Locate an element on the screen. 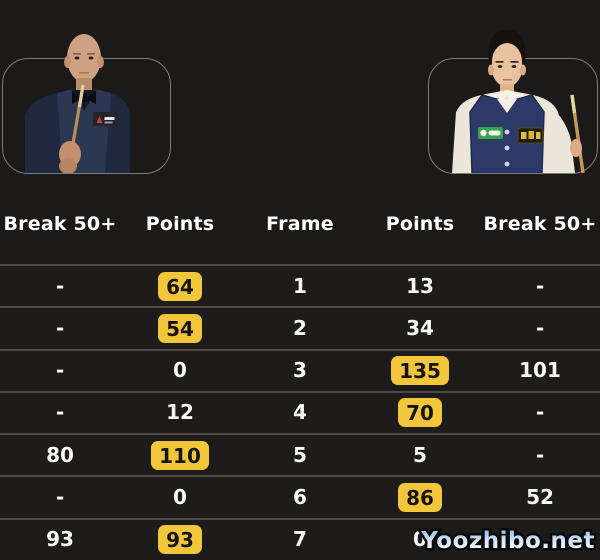  table-row: - 12 4 70 - is located at coordinates (300, 412).